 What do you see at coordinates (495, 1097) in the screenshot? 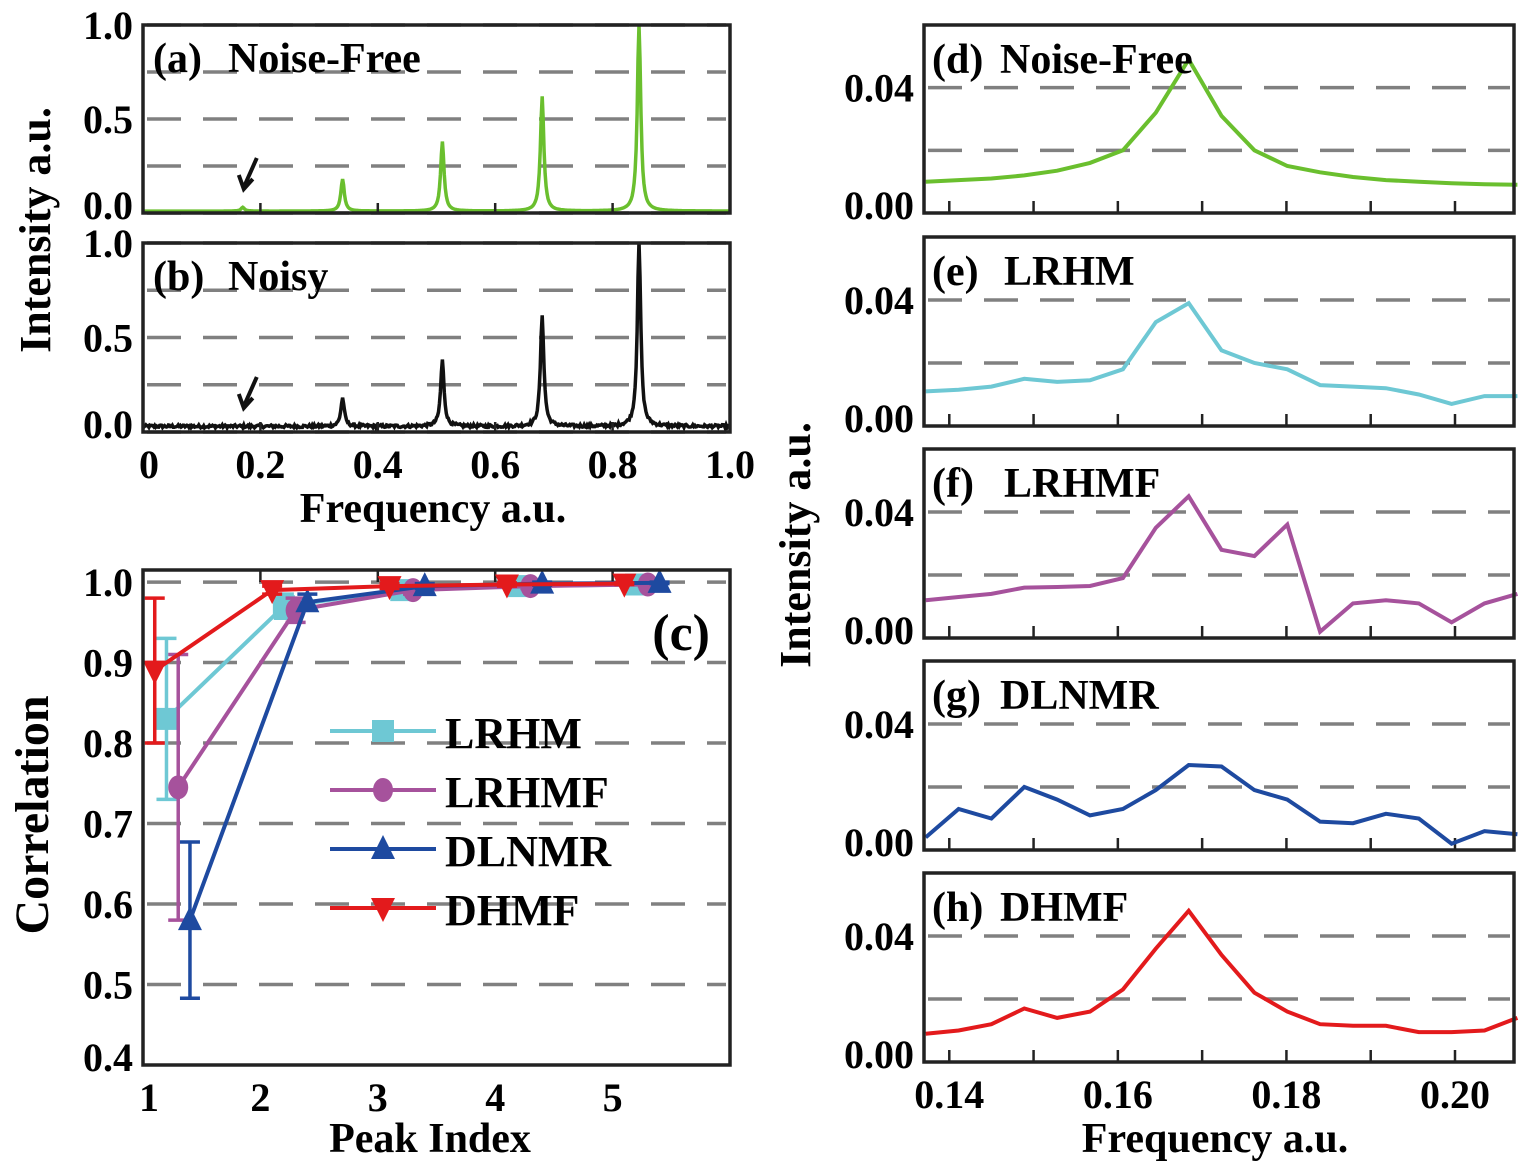
I see `xtick-label: 4` at bounding box center [495, 1097].